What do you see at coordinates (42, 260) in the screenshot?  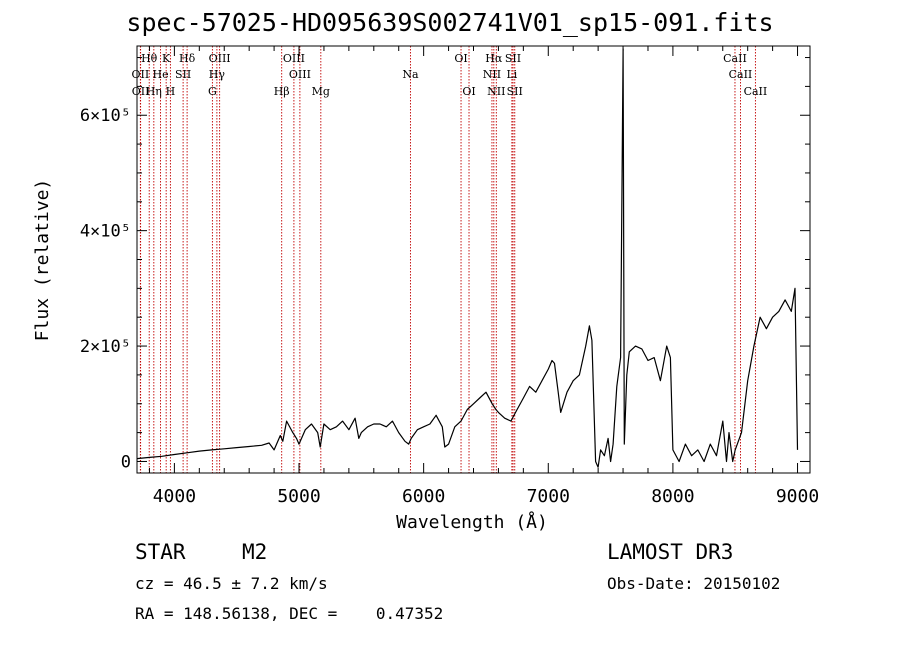 I see `y-axis-label: Flux (relative)` at bounding box center [42, 260].